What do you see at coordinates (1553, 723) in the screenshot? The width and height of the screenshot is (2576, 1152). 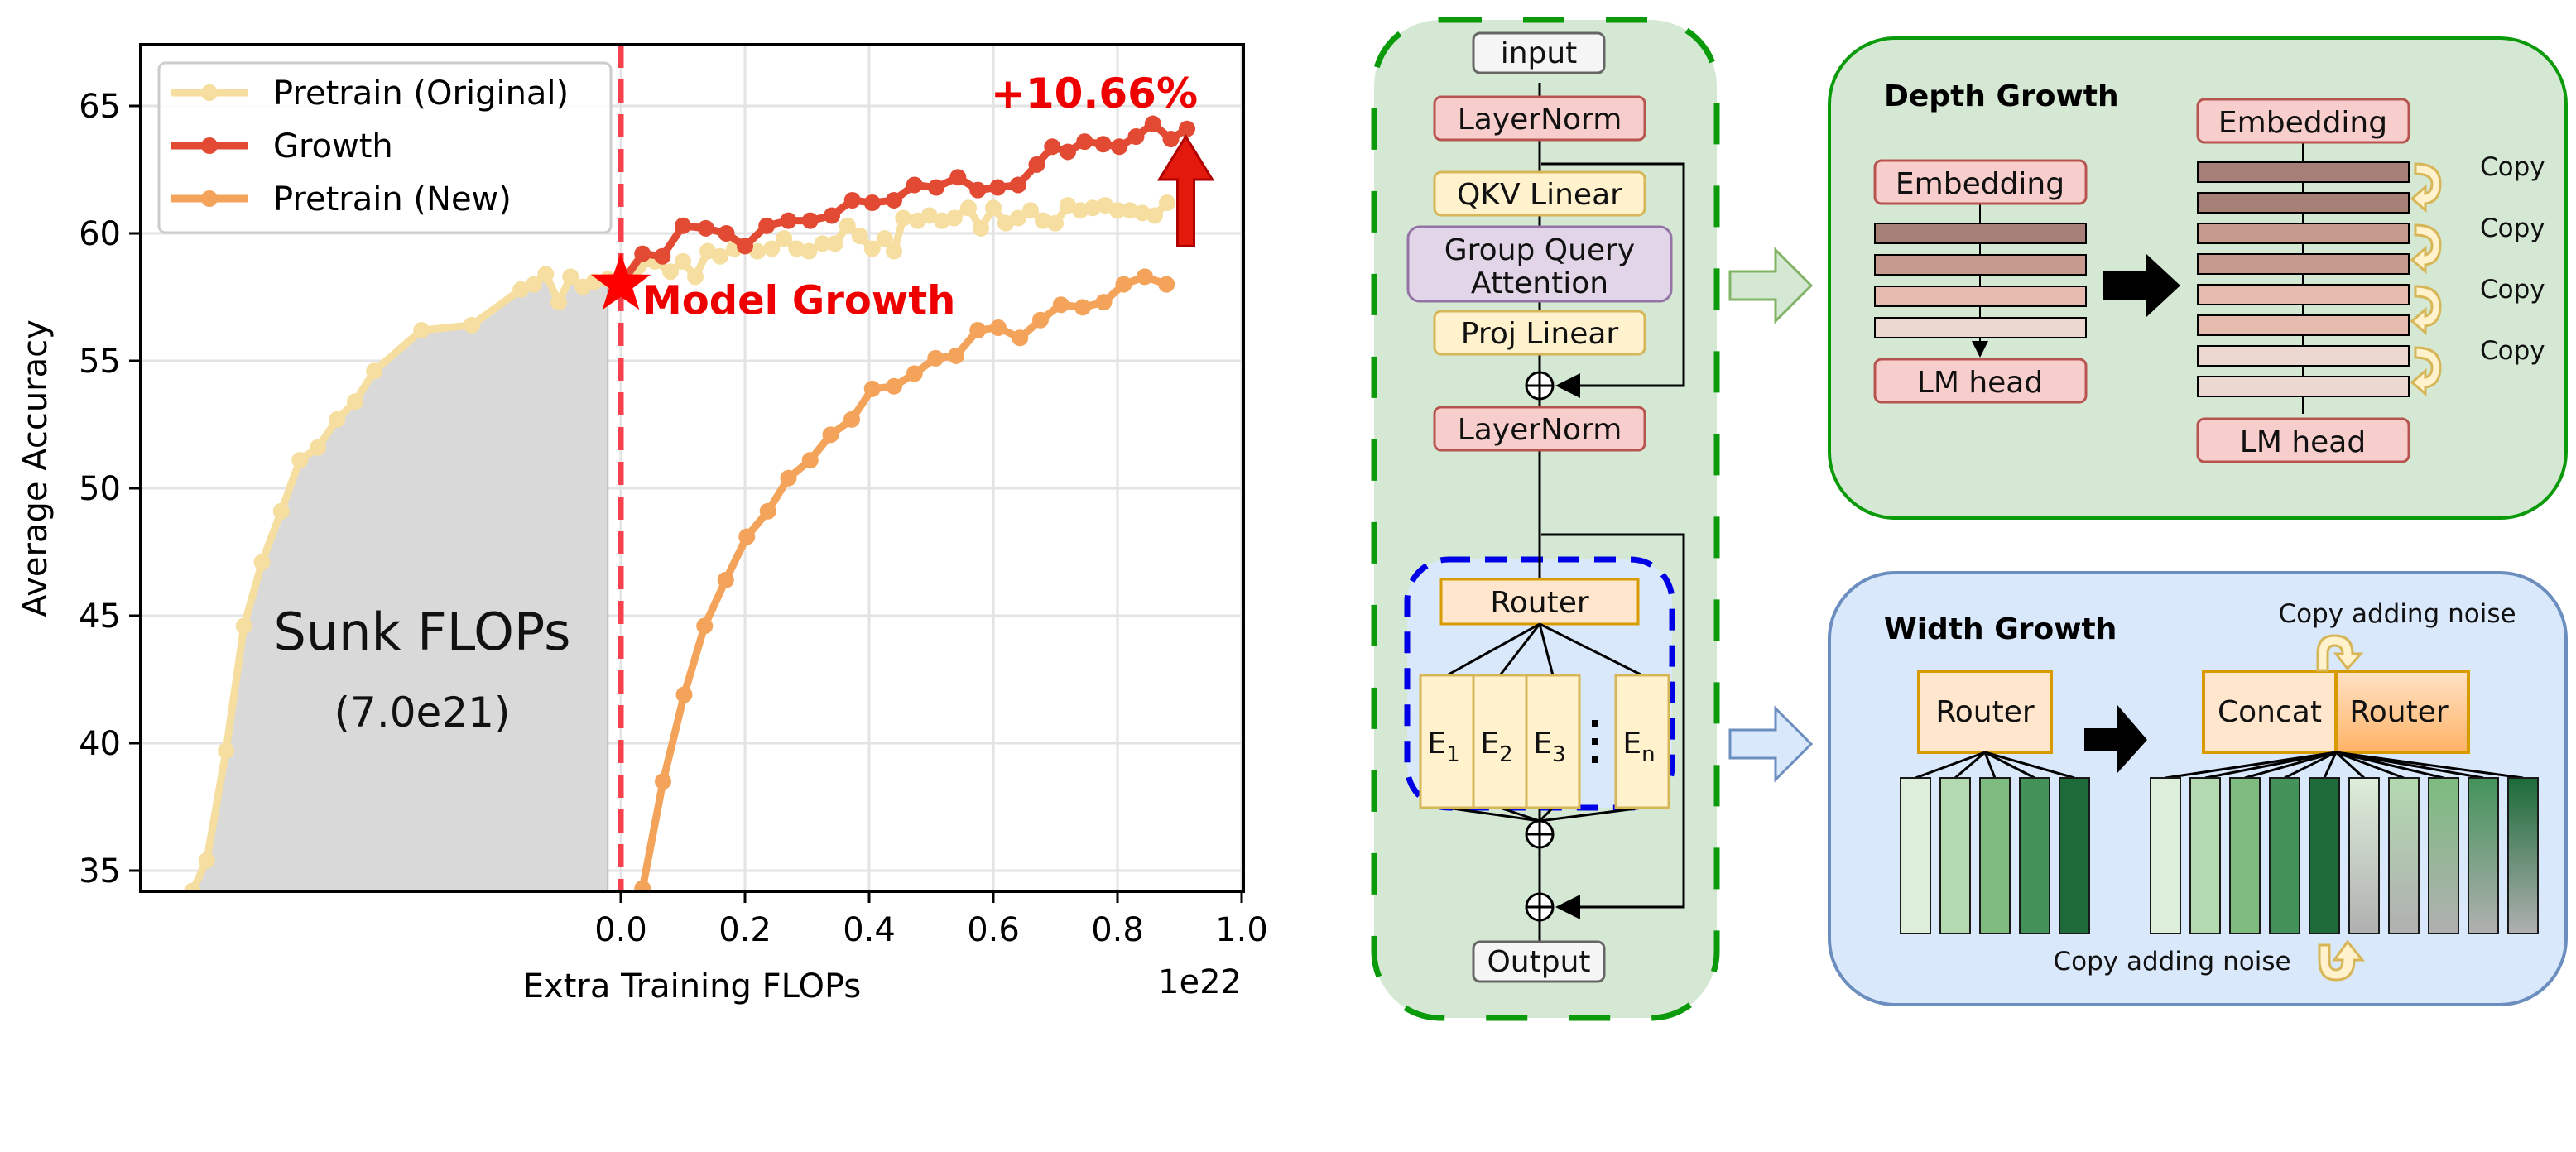 I see `expert-3: E3` at bounding box center [1553, 723].